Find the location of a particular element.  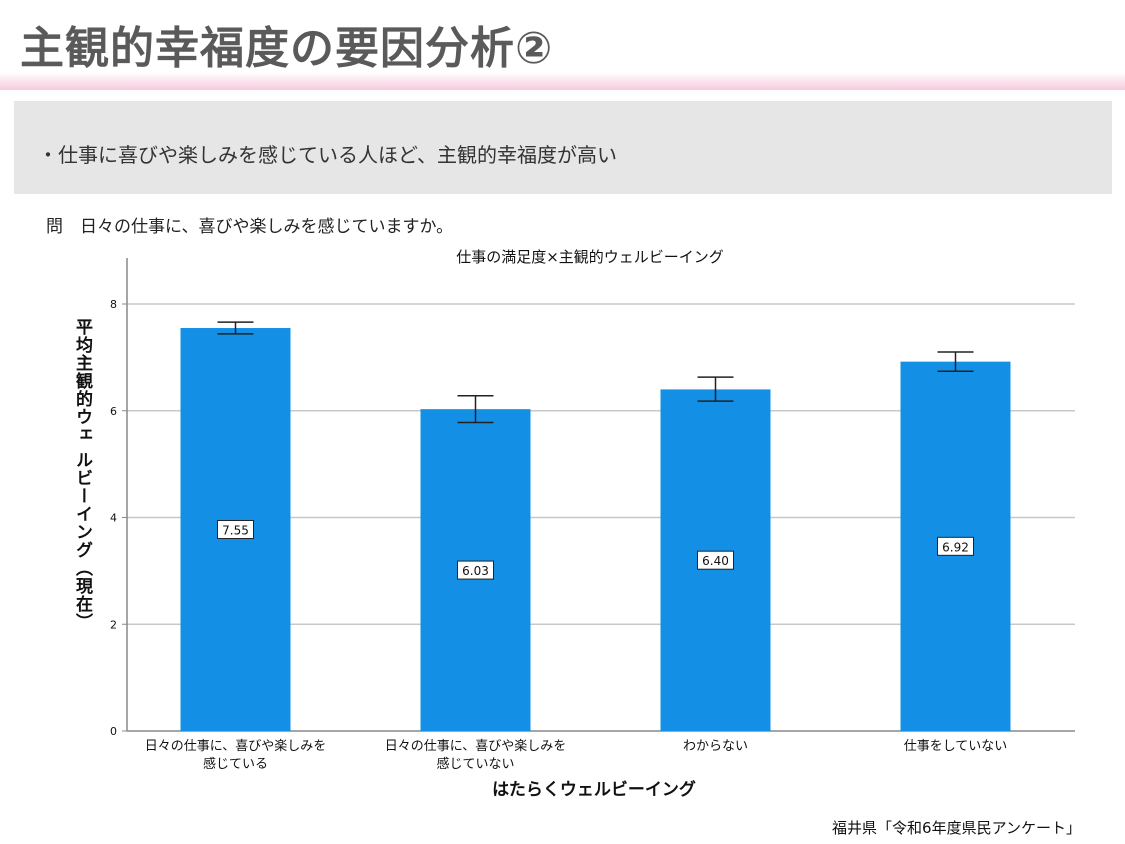

y-axis-label: 平均主観的ウェ ルビーイング（現在） is located at coordinates (82, 474).